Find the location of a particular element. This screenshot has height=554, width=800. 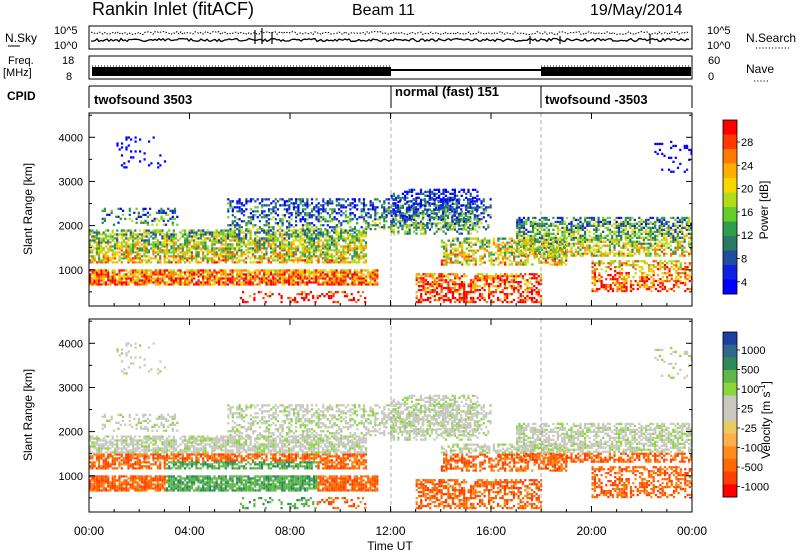

cpid-segment-2: normal (fast) 151 is located at coordinates (447, 91).